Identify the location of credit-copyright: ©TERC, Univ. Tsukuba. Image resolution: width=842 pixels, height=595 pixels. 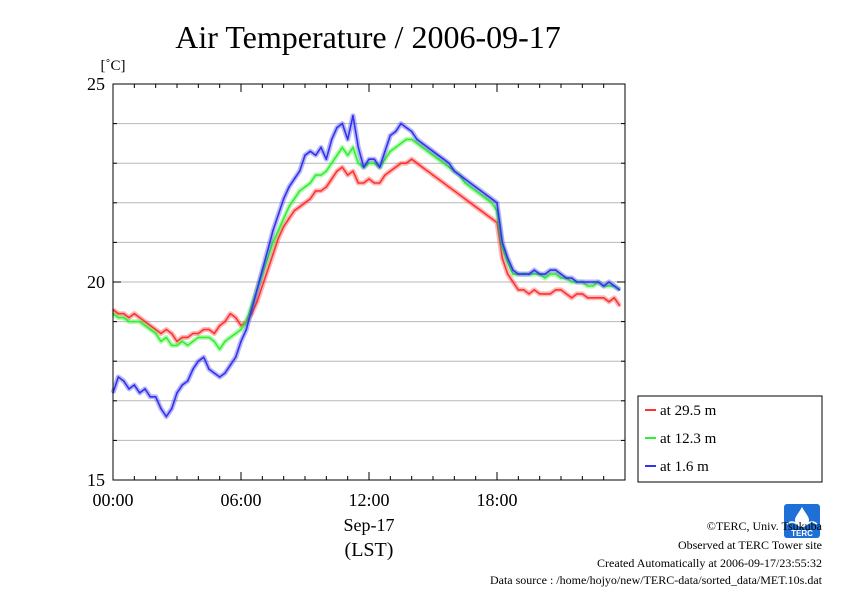
(765, 526).